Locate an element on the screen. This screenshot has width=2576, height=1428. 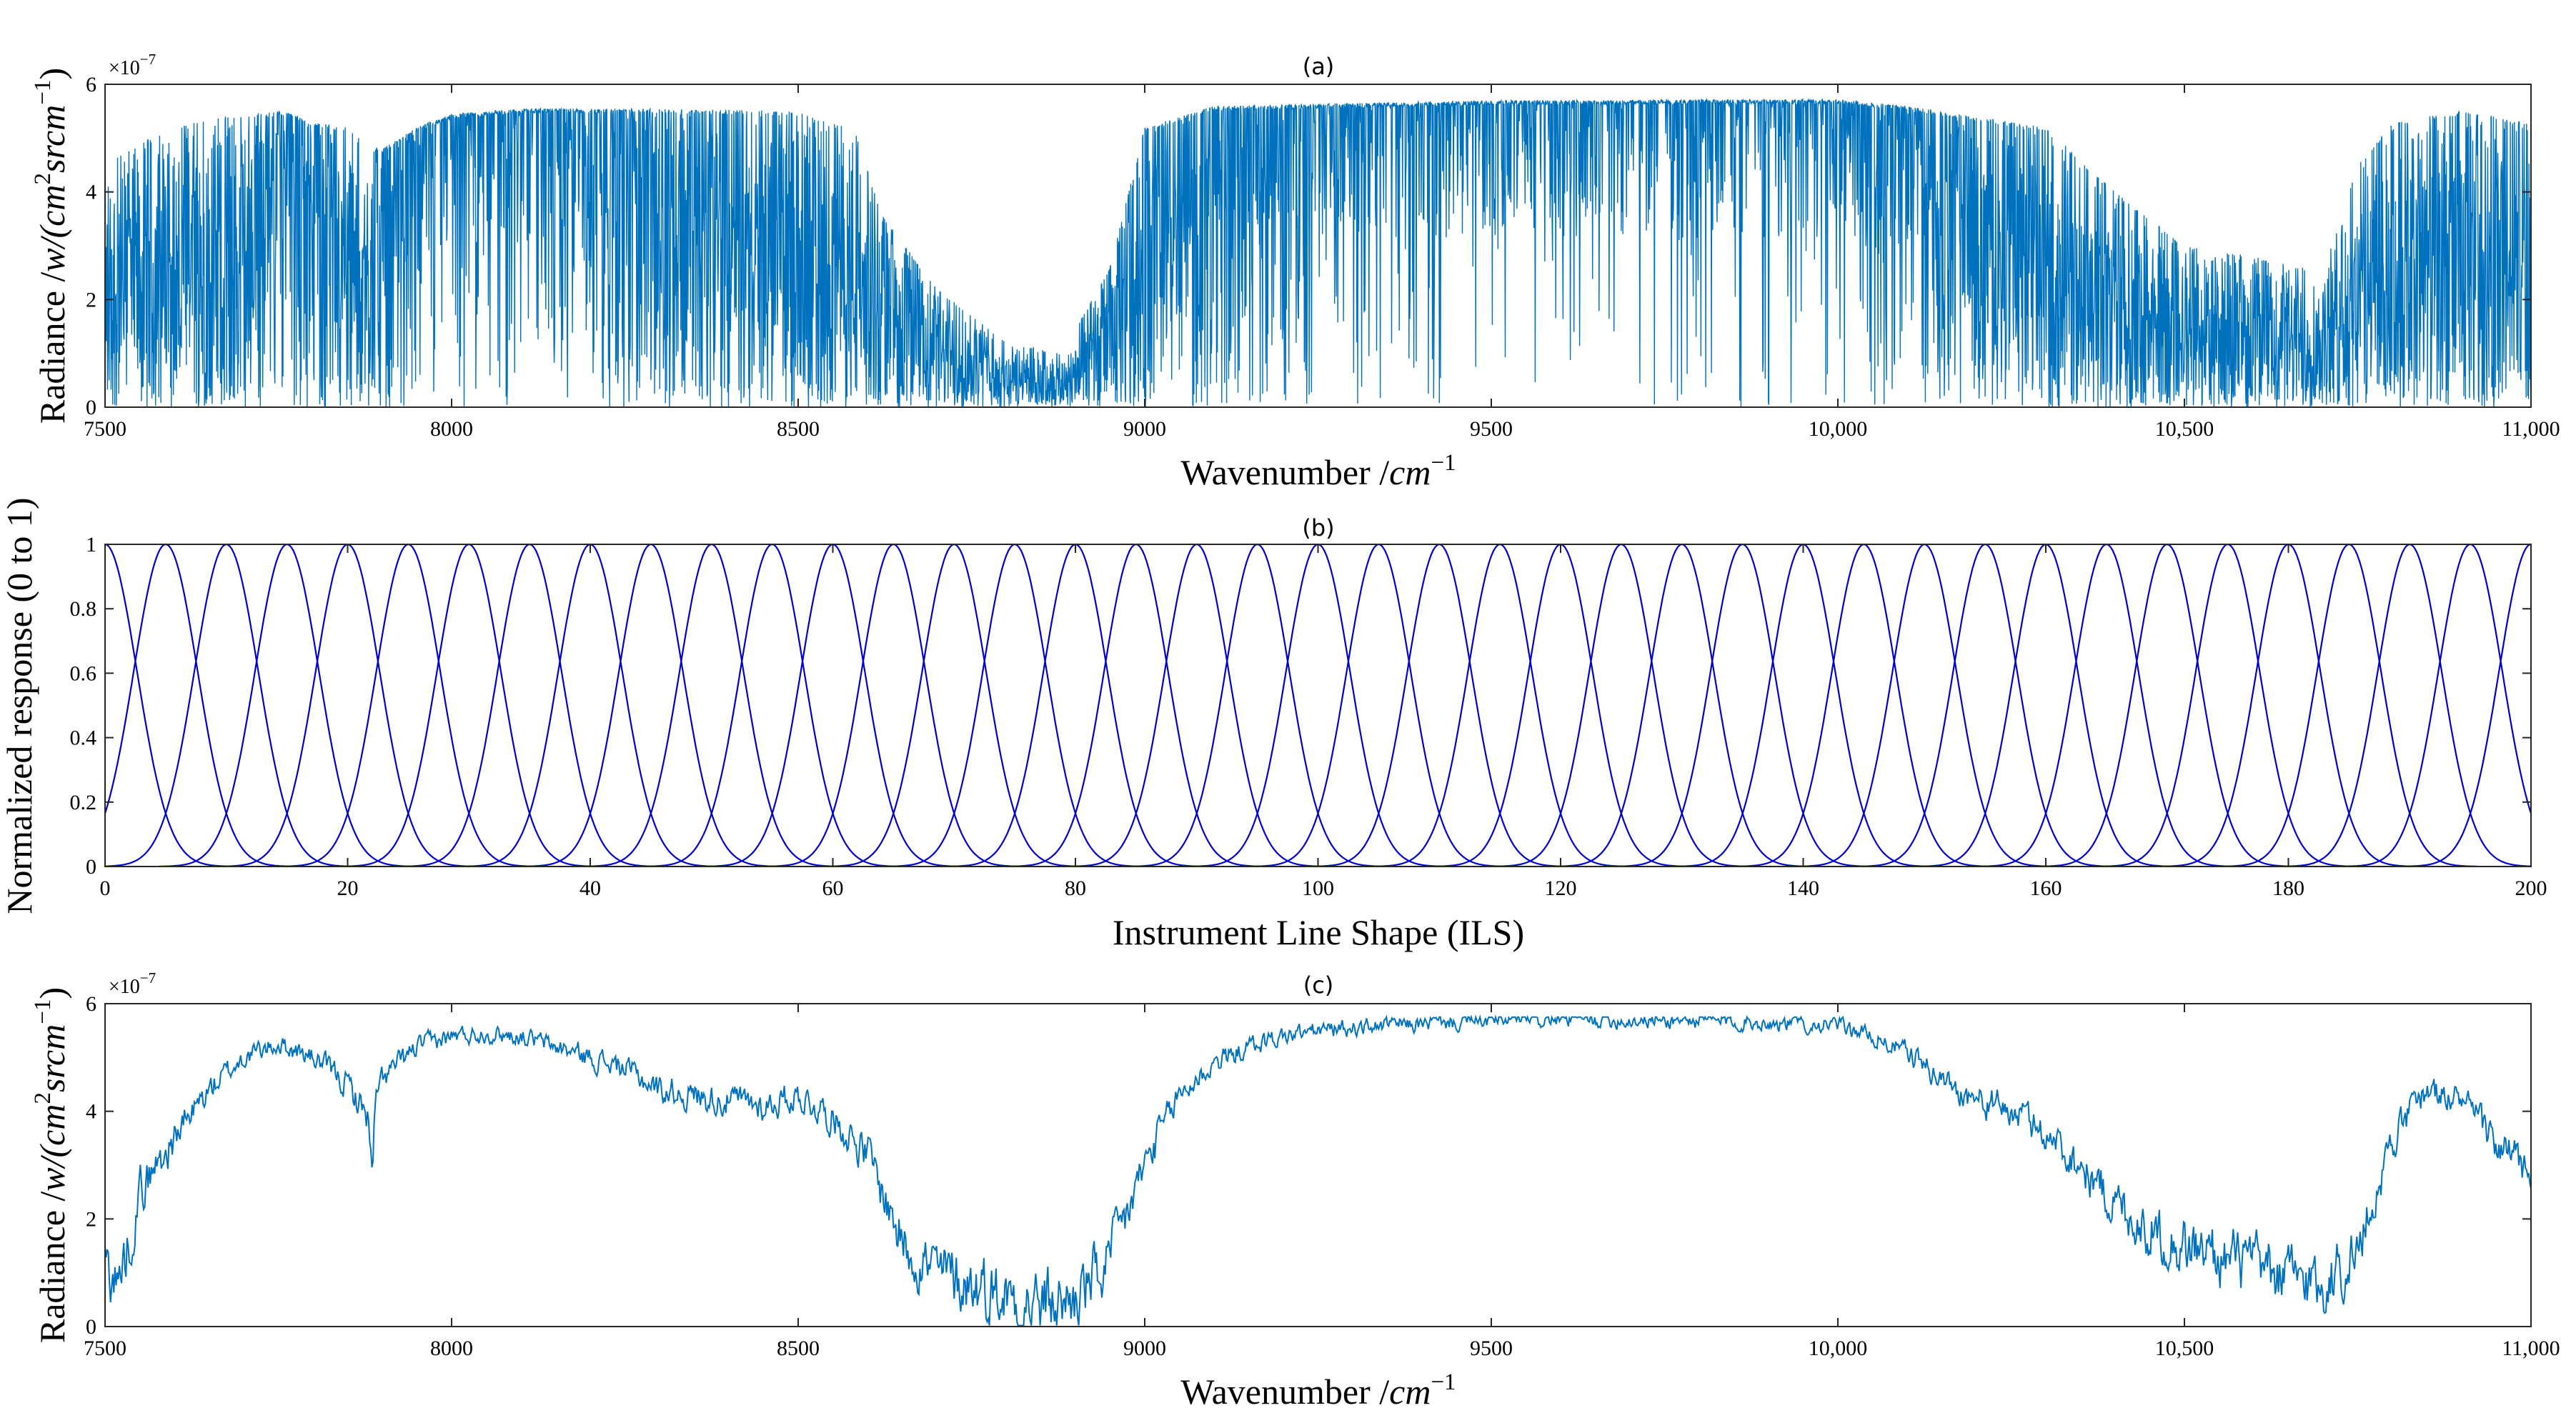
panel-b-x-tick-label: 200 is located at coordinates (2531, 888).